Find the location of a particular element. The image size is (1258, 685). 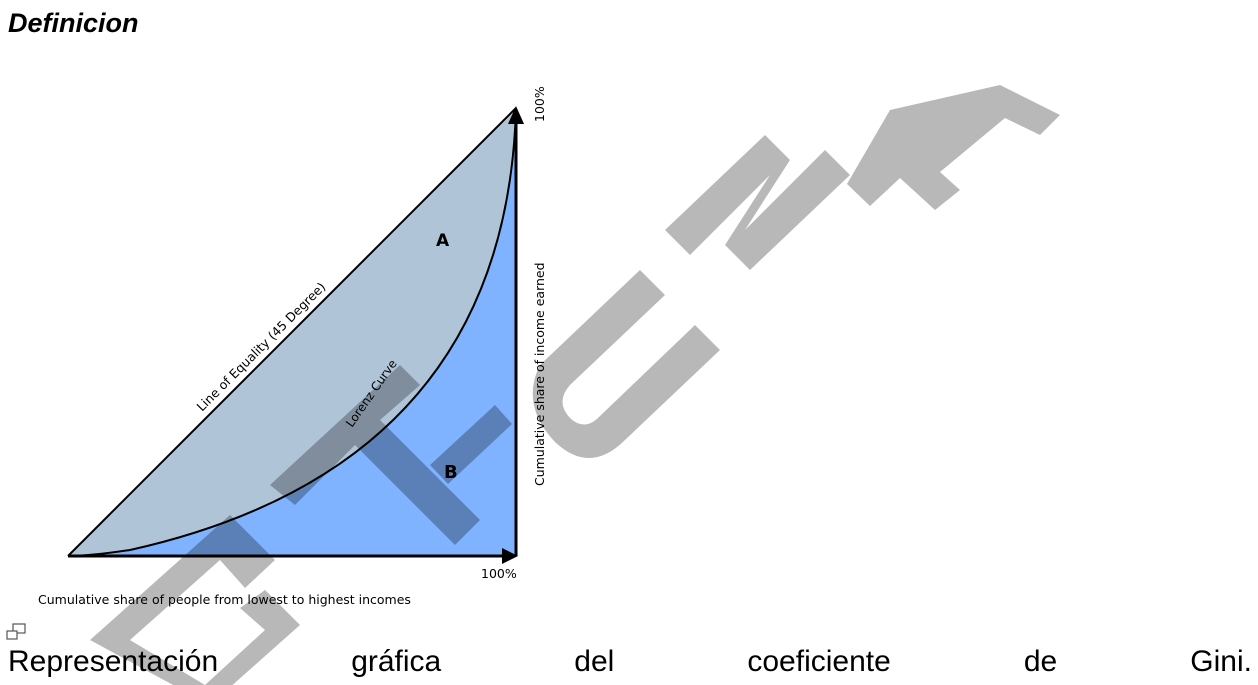

y-axis-arrow is located at coordinates (516, 115).